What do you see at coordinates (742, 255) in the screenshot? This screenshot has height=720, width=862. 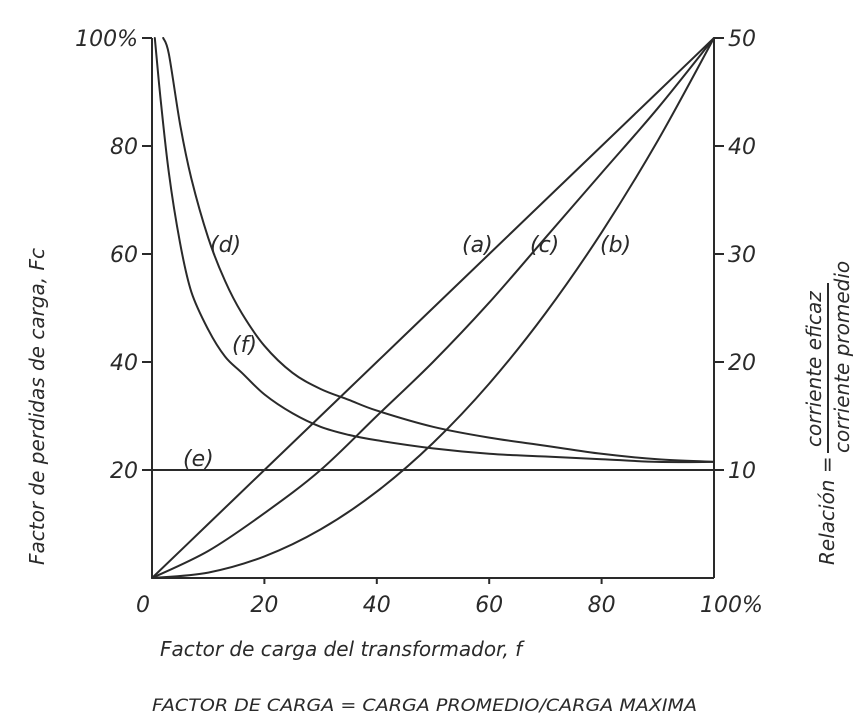 I see `y-right-tick-label: 30` at bounding box center [742, 255].